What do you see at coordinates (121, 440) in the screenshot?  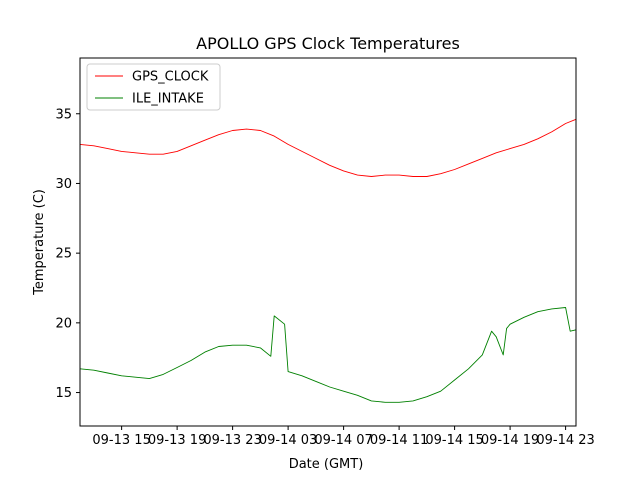 I see `x-tick-label: 09-13 15` at bounding box center [121, 440].